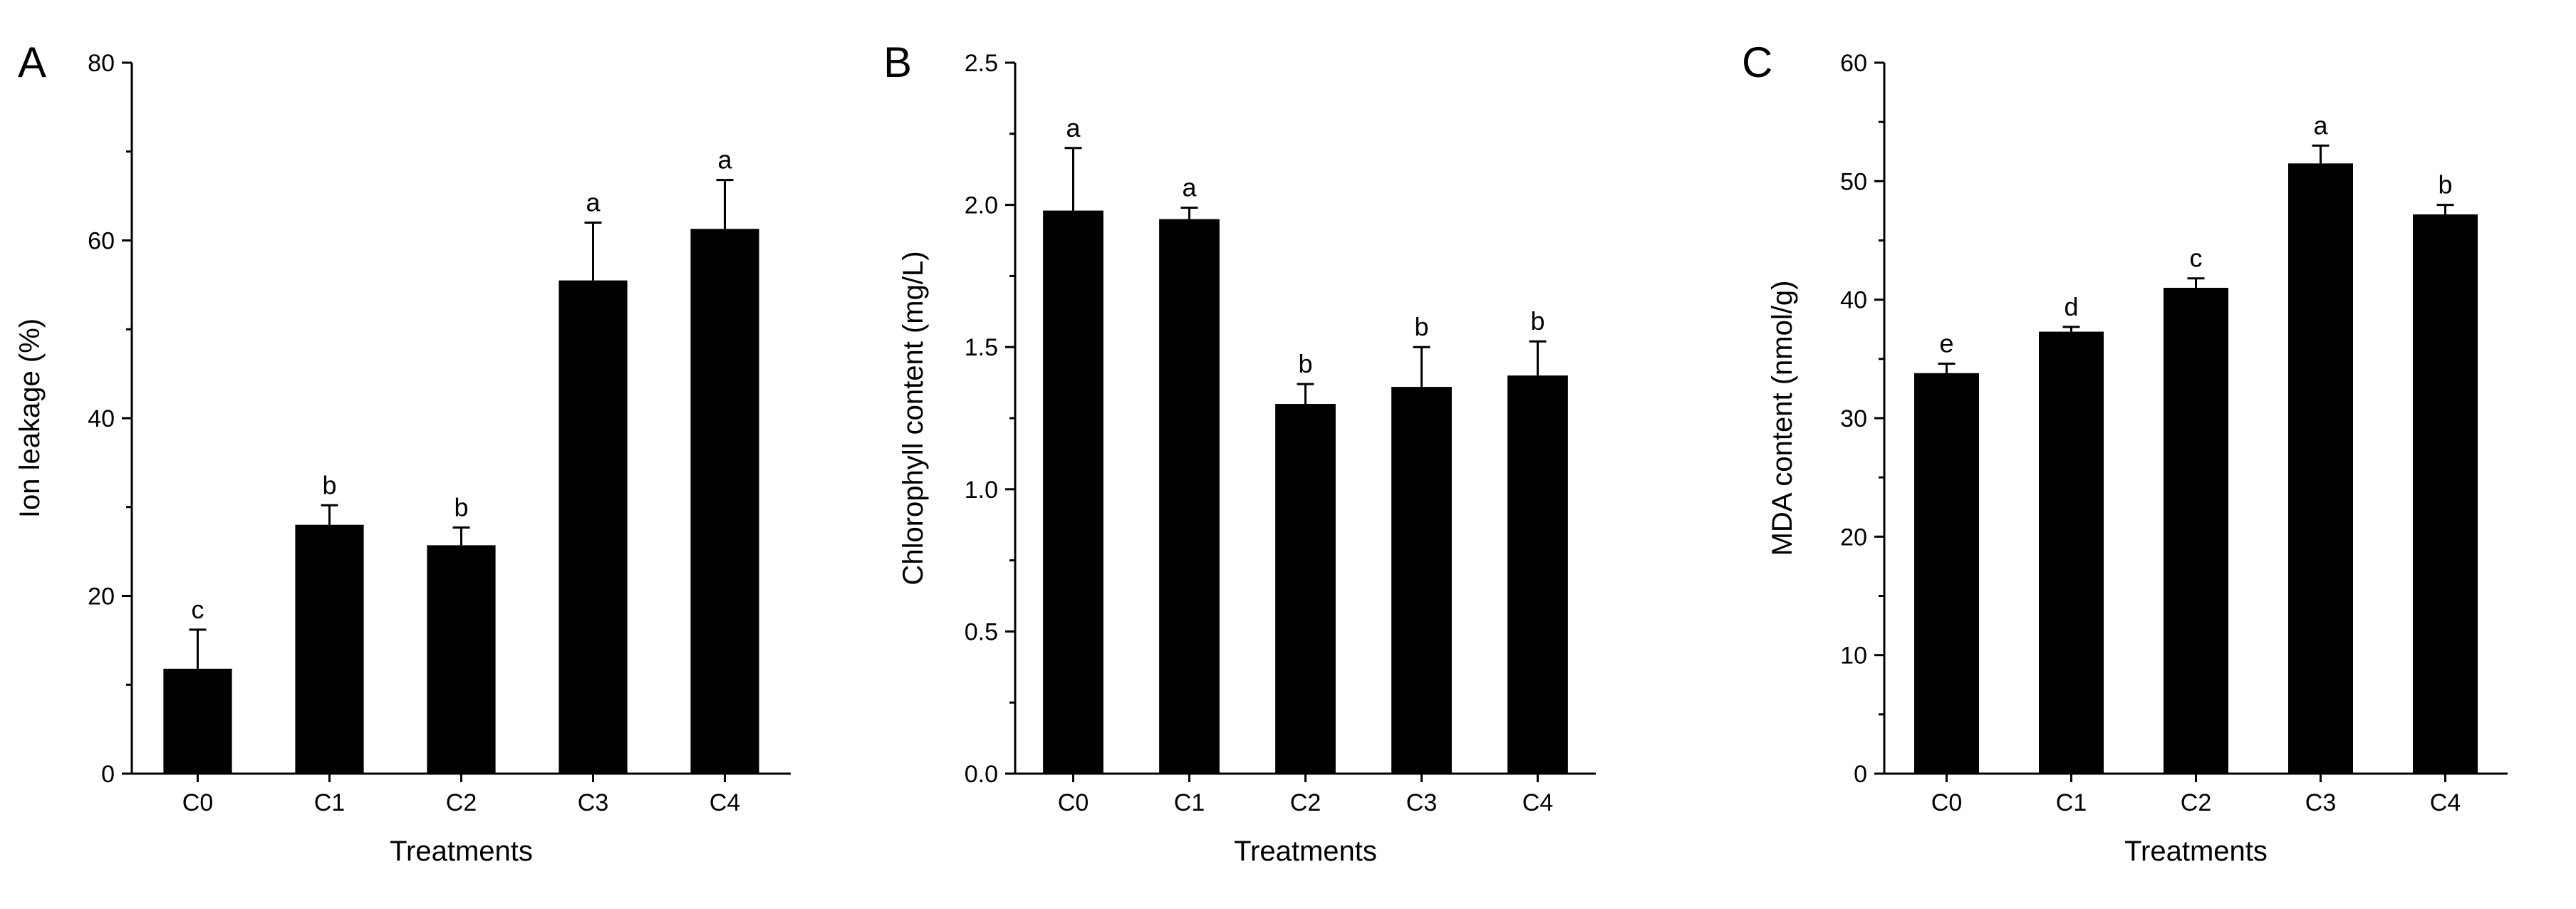 This screenshot has width=2576, height=909. What do you see at coordinates (1853, 656) in the screenshot?
I see `y-tick-label: 10` at bounding box center [1853, 656].